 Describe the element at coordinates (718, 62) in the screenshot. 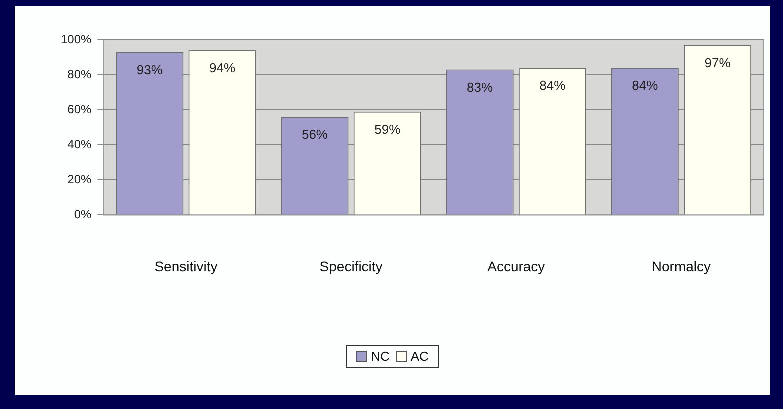

I see `data-label: 97%` at that location.